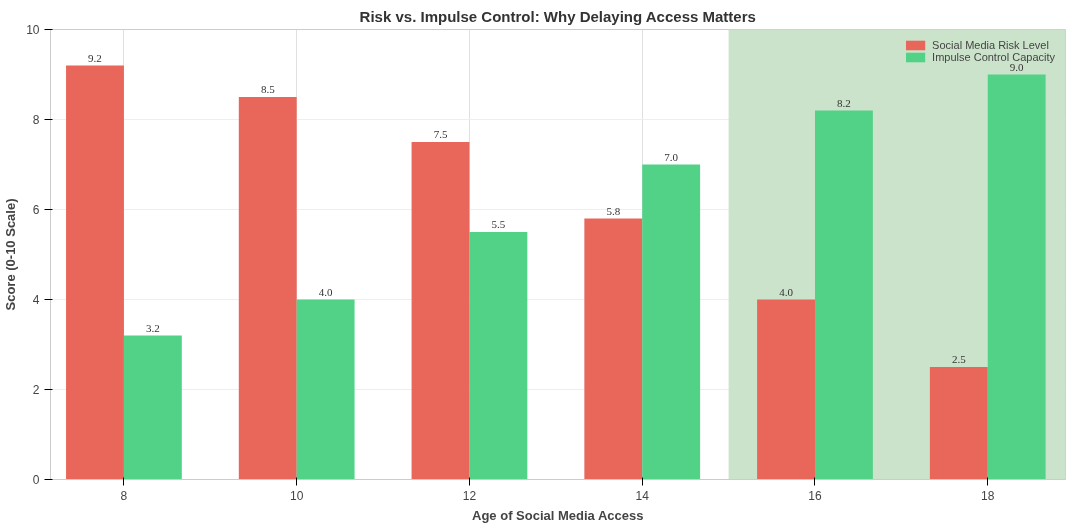  Describe the element at coordinates (1017, 66) in the screenshot. I see `data-label: 9.0` at that location.